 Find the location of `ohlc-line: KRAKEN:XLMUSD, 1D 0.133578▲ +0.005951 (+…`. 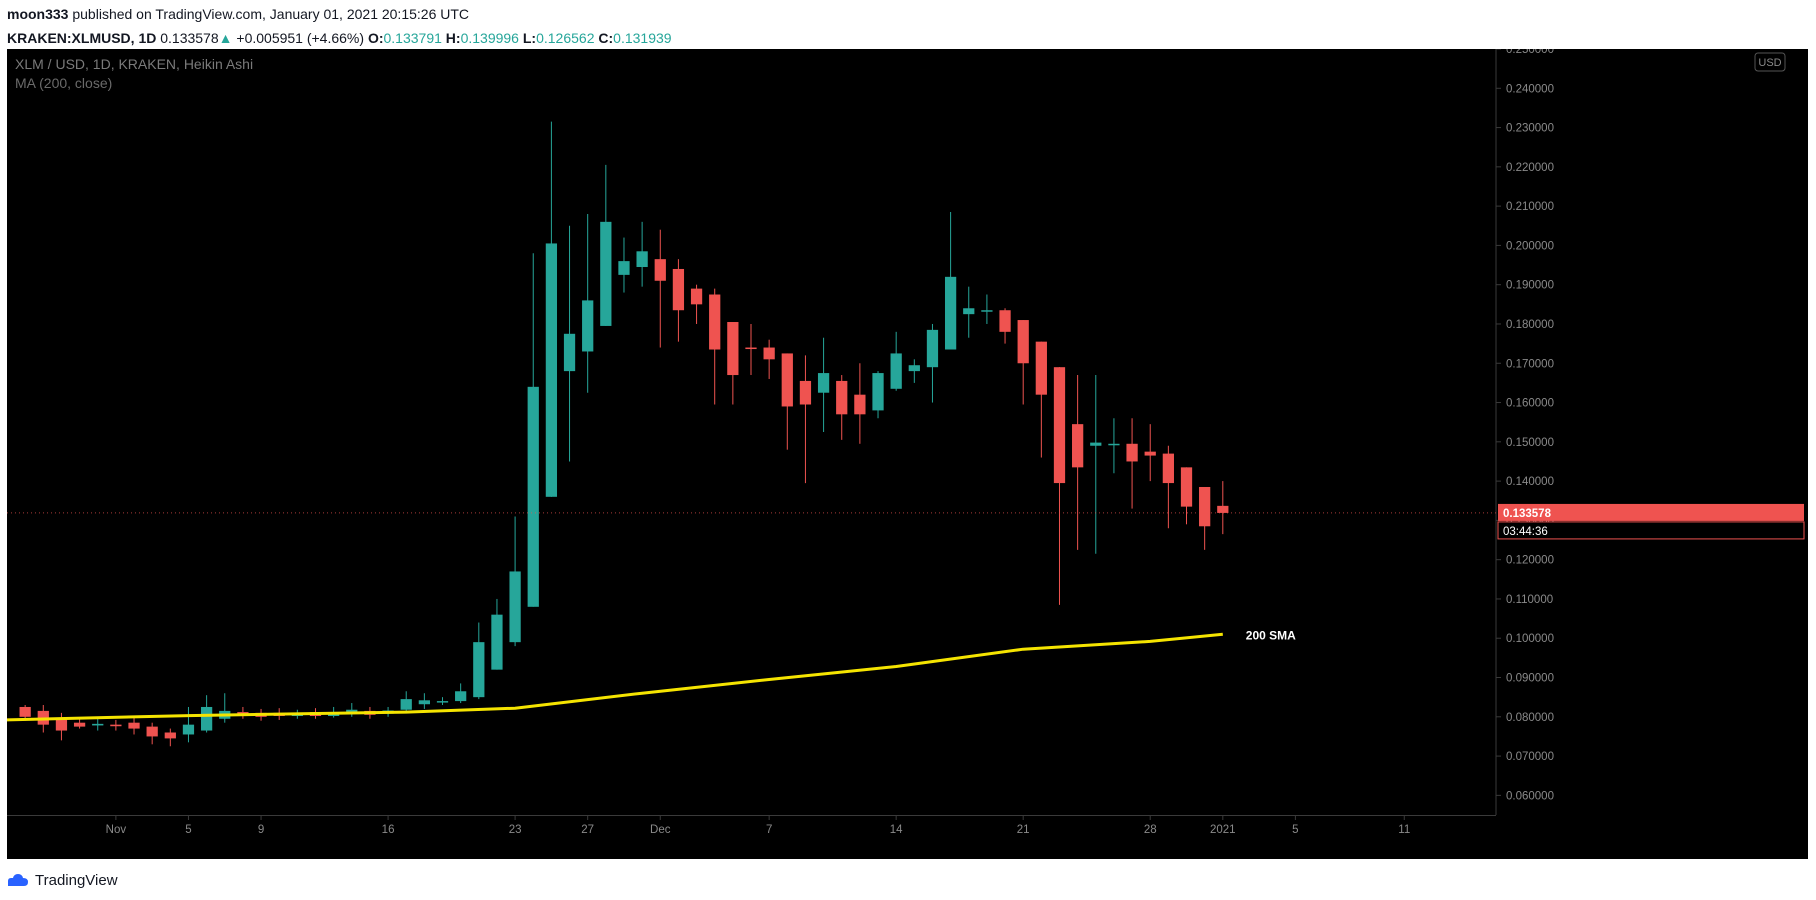

ohlc-line: KRAKEN:XLMUSD, 1D 0.133578▲ +0.005951 (+… is located at coordinates (906, 38).